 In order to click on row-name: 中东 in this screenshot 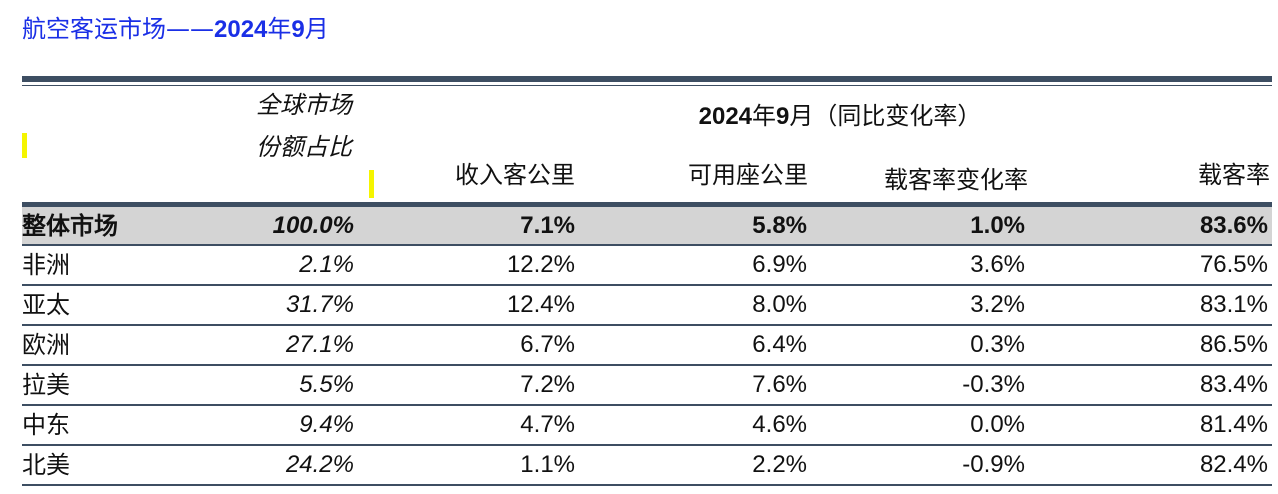, I will do `click(46, 425)`.